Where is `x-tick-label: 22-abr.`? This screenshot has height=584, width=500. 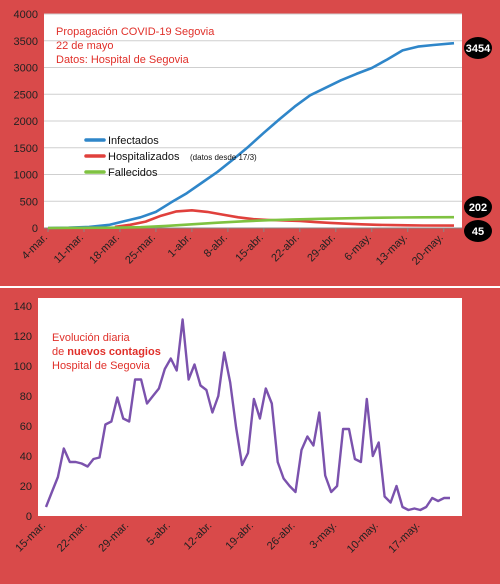 x-tick-label: 22-abr. is located at coordinates (285, 248).